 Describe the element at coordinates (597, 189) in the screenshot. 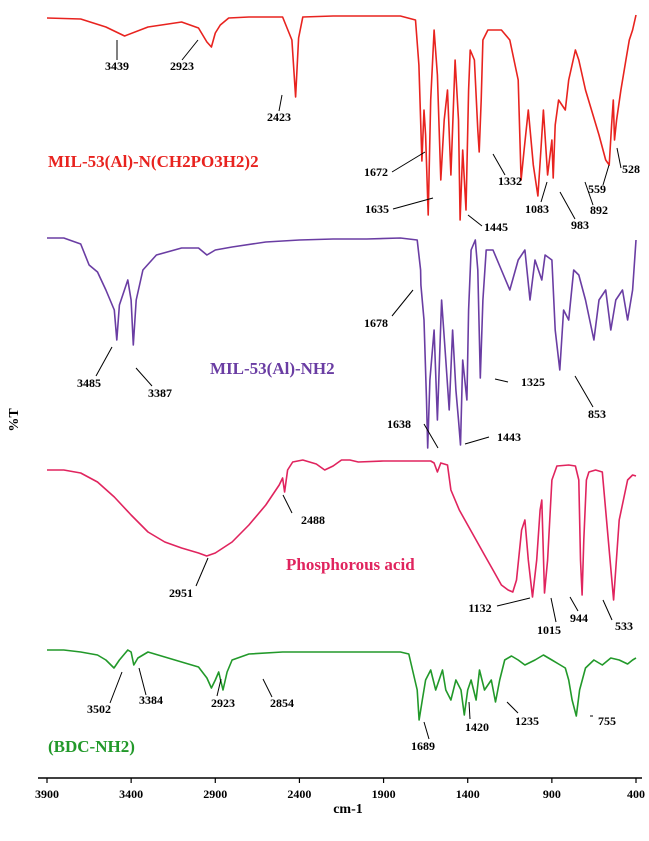

I see `peak-label: 559` at that location.